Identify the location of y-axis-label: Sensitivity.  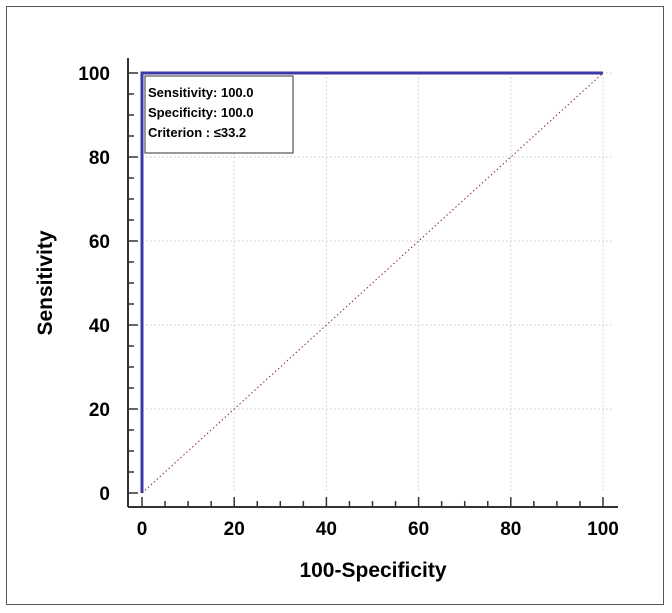
(45, 282).